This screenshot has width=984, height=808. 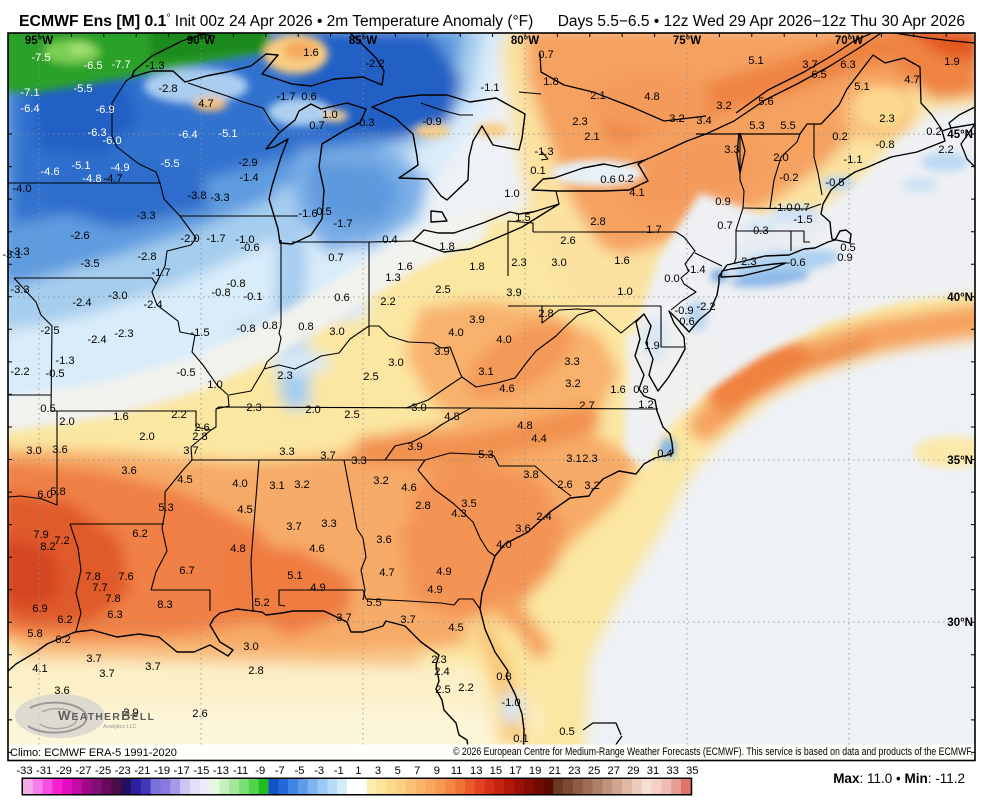 What do you see at coordinates (240, 771) in the screenshot?
I see `svg-text: -11` at bounding box center [240, 771].